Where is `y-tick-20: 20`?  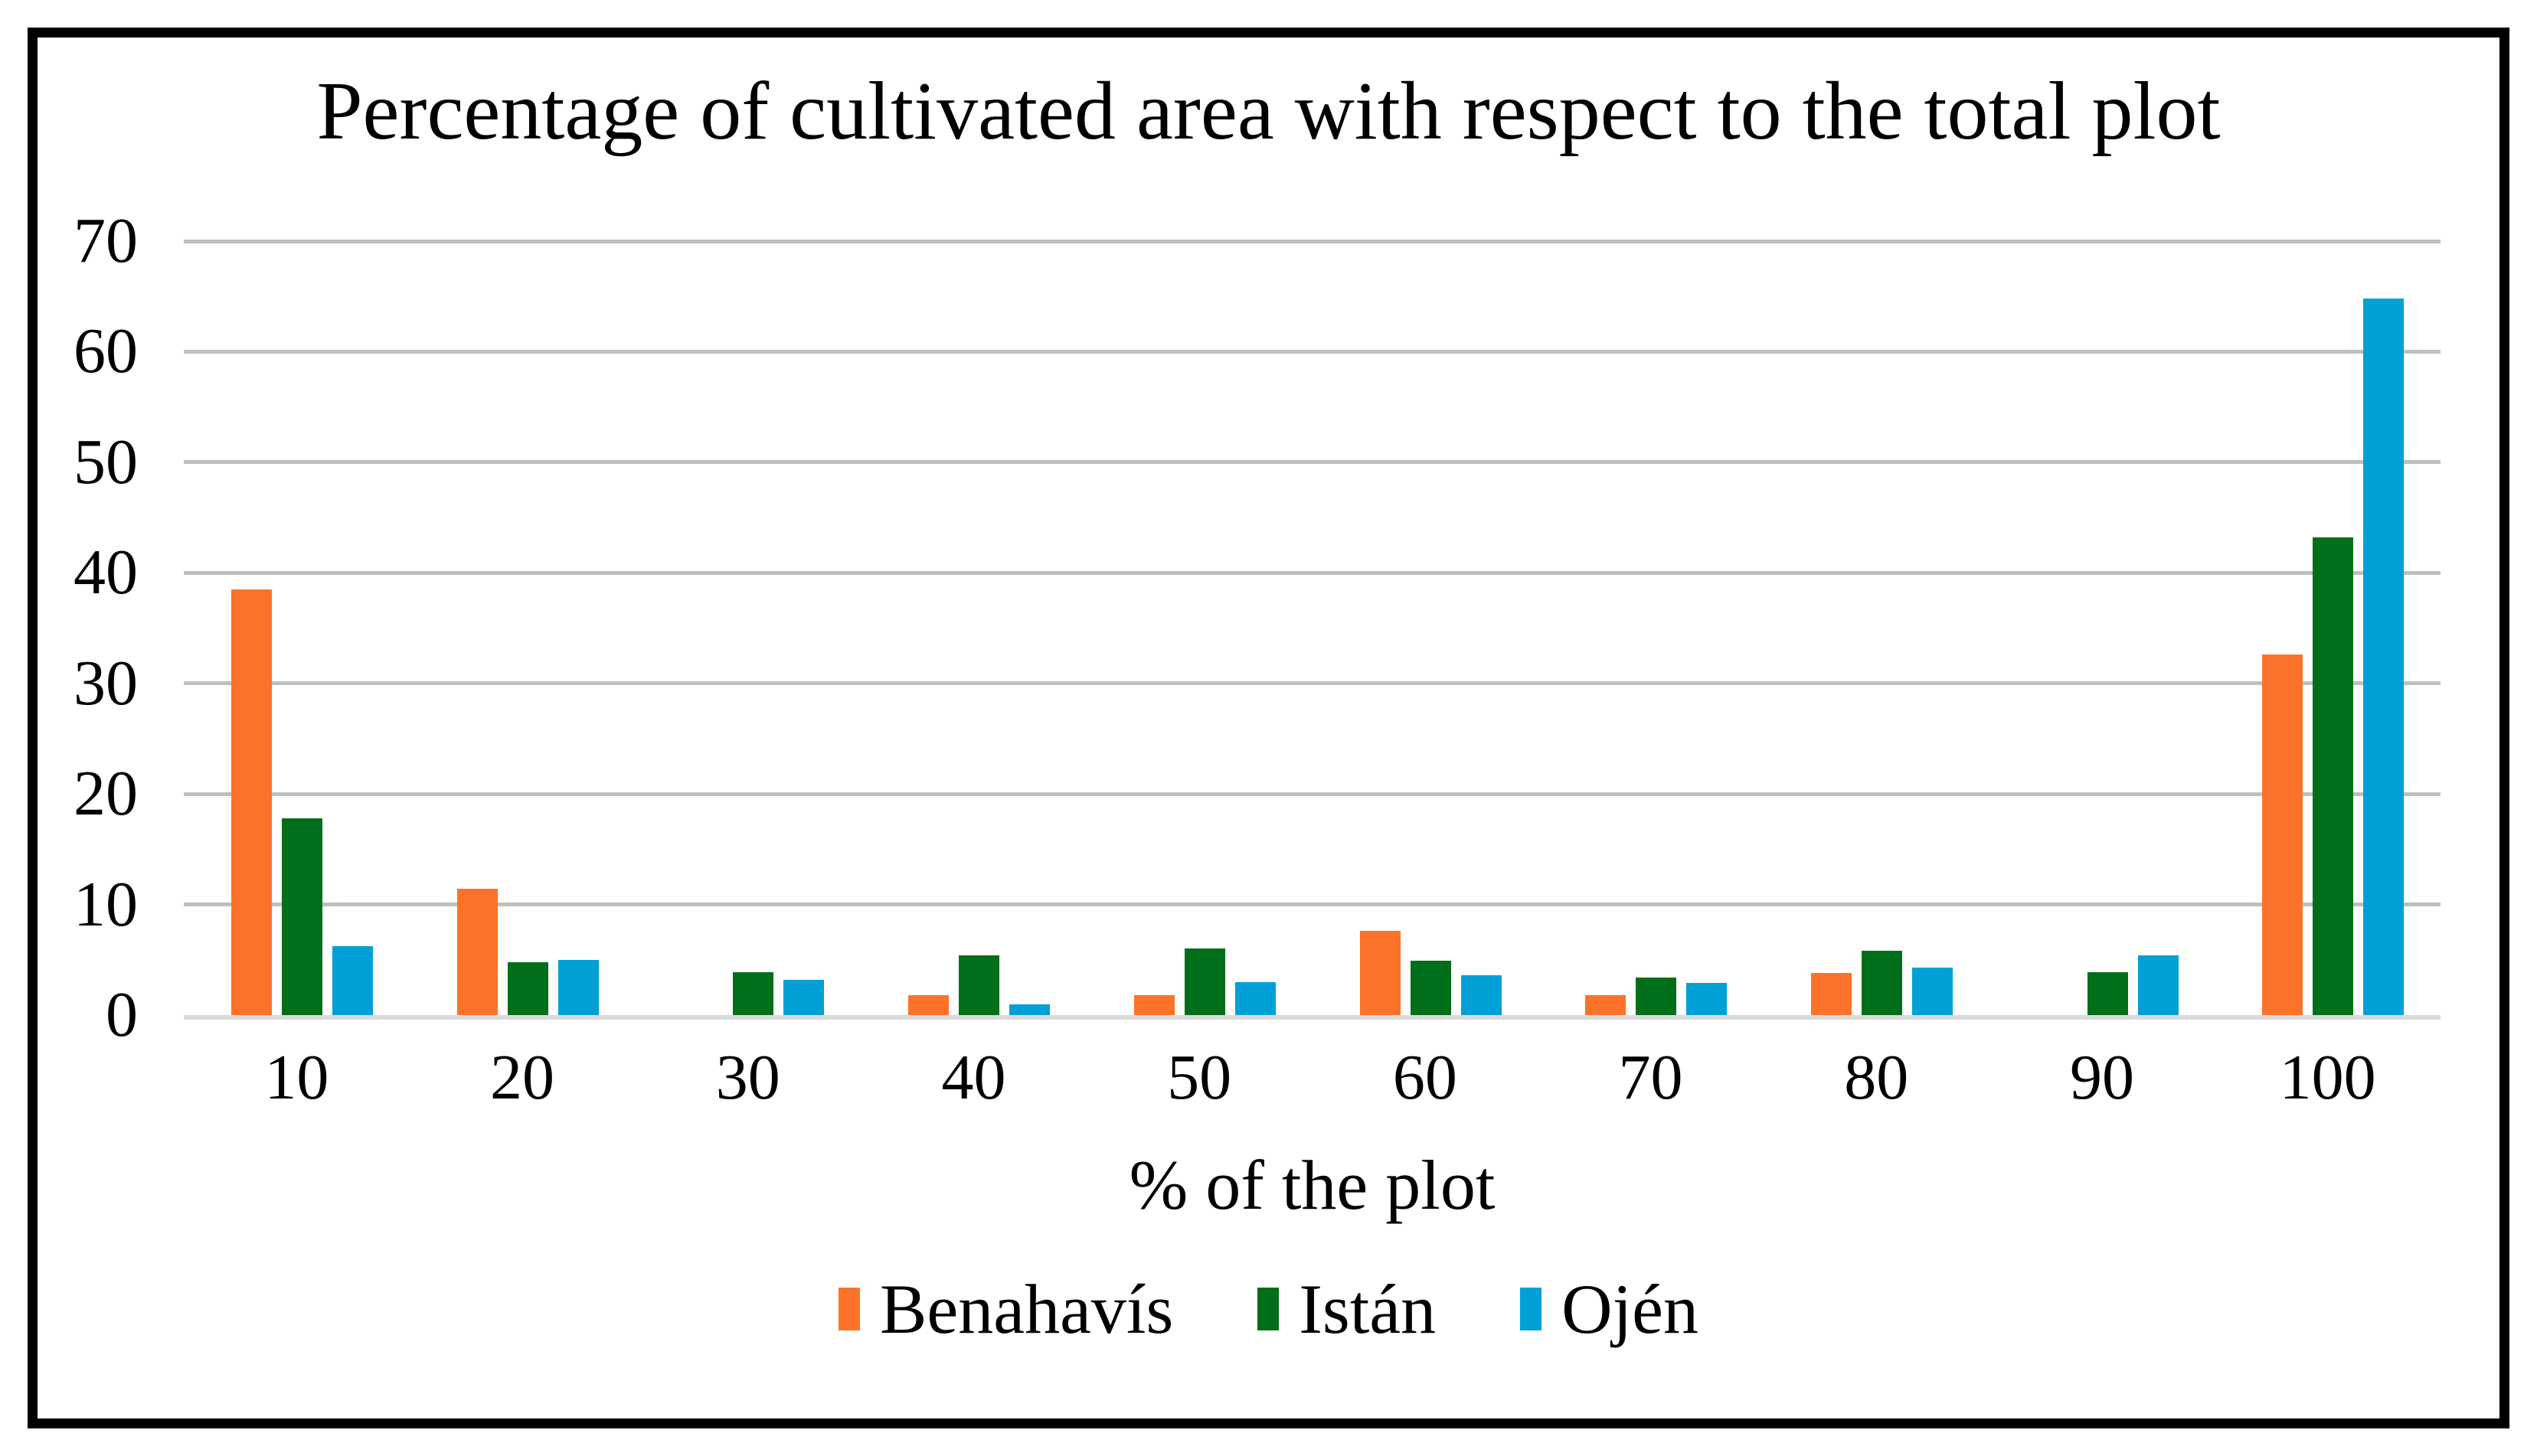
y-tick-20: 20 is located at coordinates (106, 794).